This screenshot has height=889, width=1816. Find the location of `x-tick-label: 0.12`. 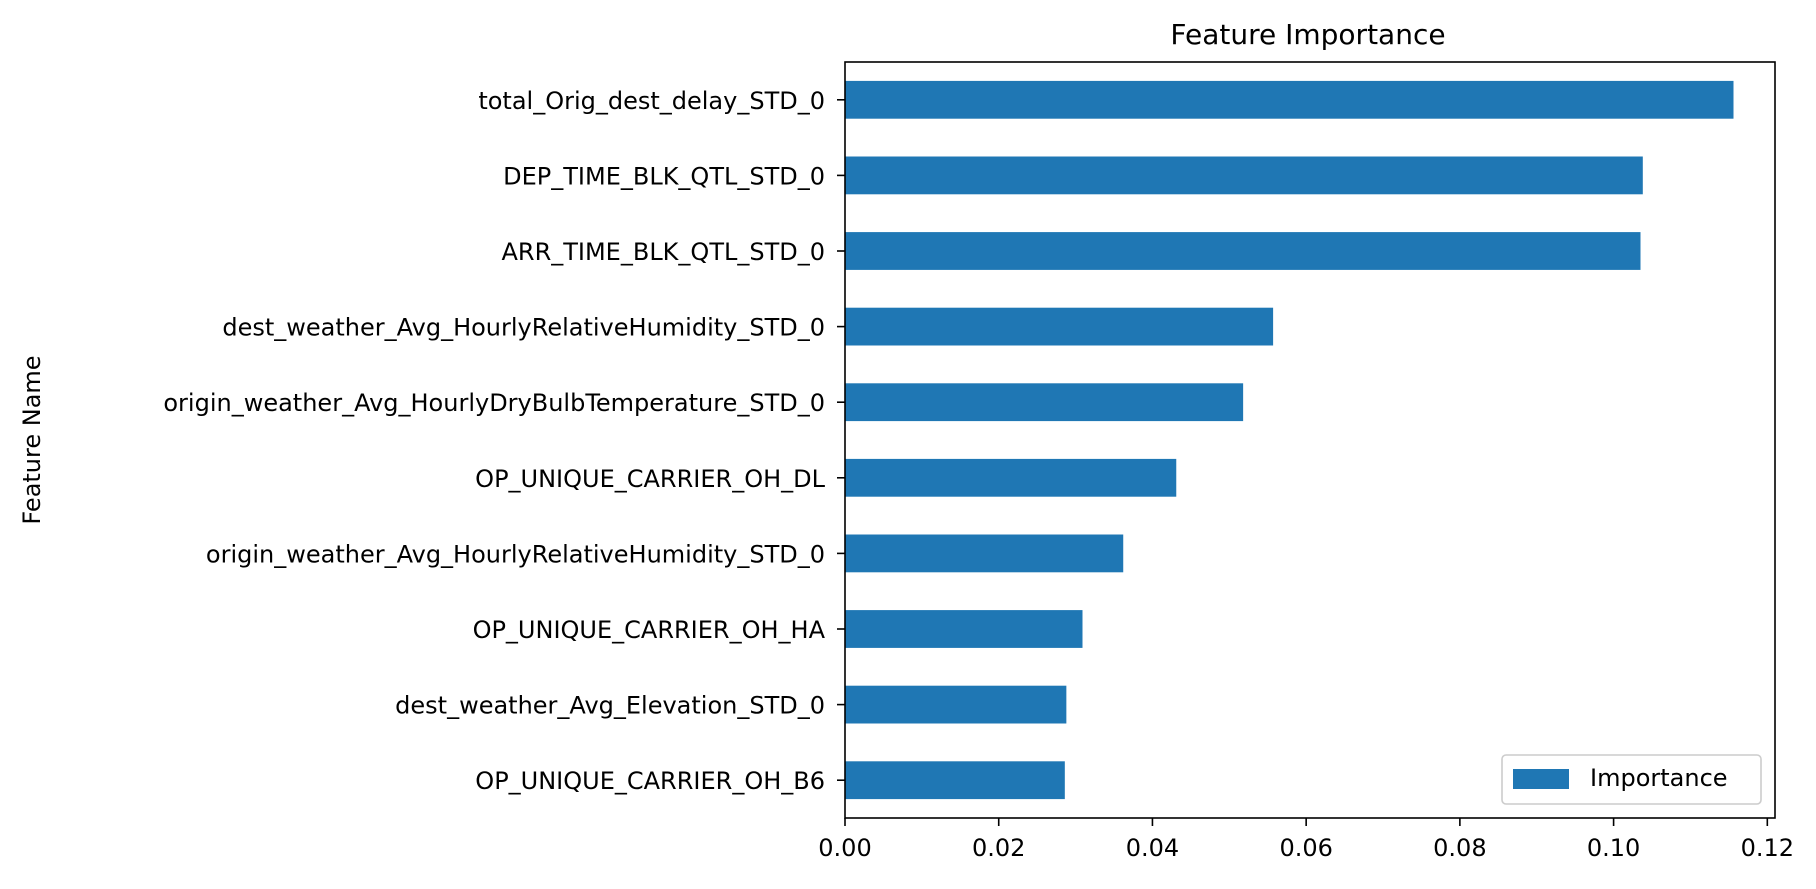

x-tick-label: 0.12 is located at coordinates (1767, 848).